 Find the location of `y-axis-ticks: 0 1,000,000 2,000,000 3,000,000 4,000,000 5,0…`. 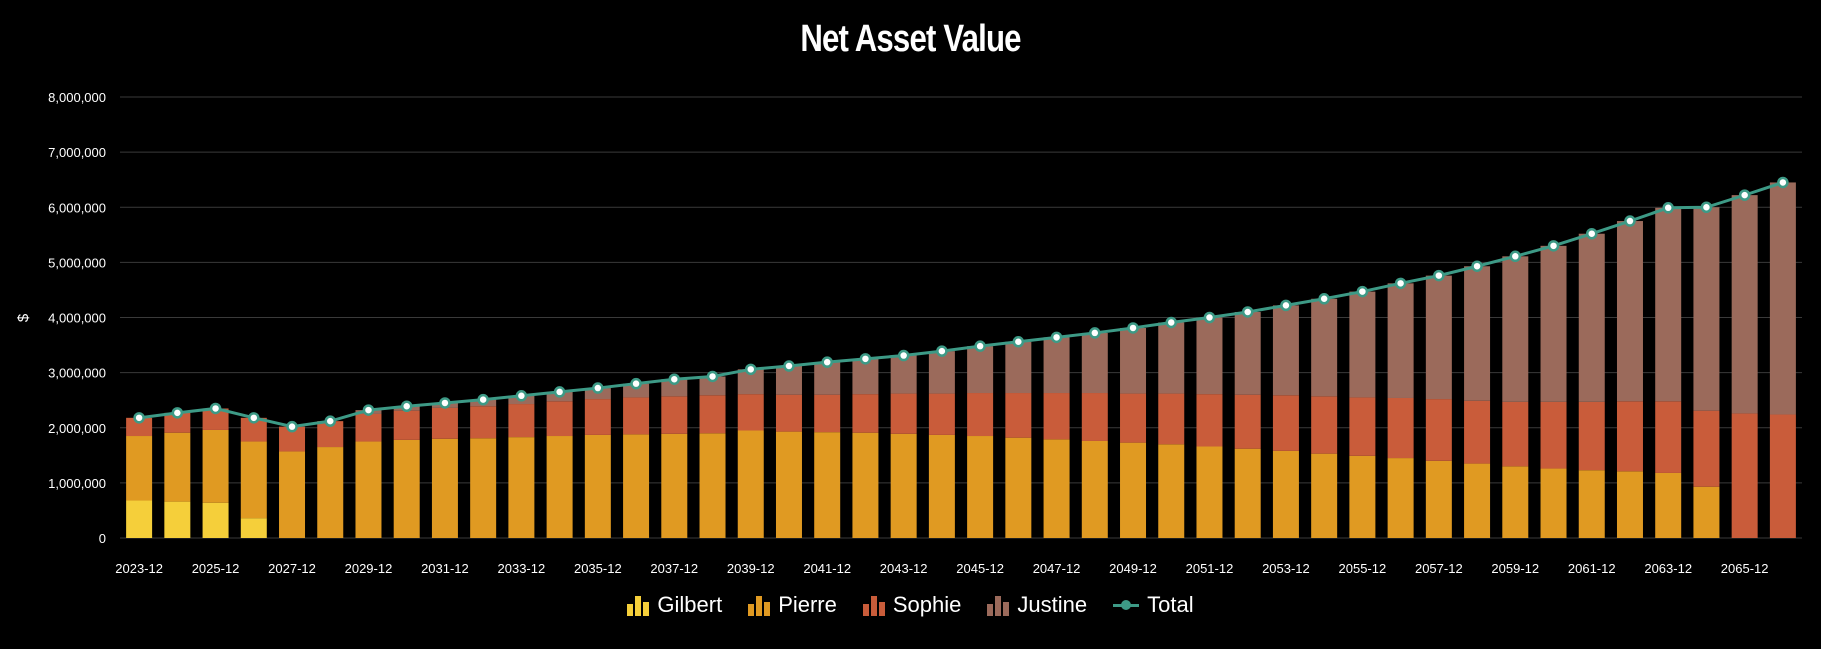

y-axis-ticks: 0 1,000,000 2,000,000 3,000,000 4,000,000 5,0… is located at coordinates (77, 318).